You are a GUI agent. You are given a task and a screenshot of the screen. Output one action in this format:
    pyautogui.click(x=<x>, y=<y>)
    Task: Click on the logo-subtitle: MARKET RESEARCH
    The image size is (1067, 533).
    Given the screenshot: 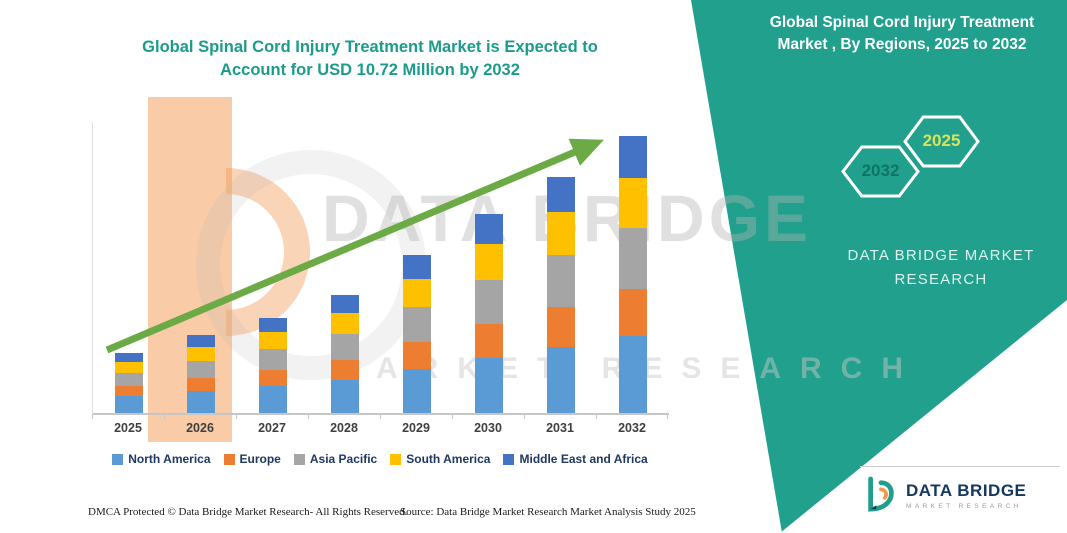 What is the action you would take?
    pyautogui.click(x=964, y=506)
    